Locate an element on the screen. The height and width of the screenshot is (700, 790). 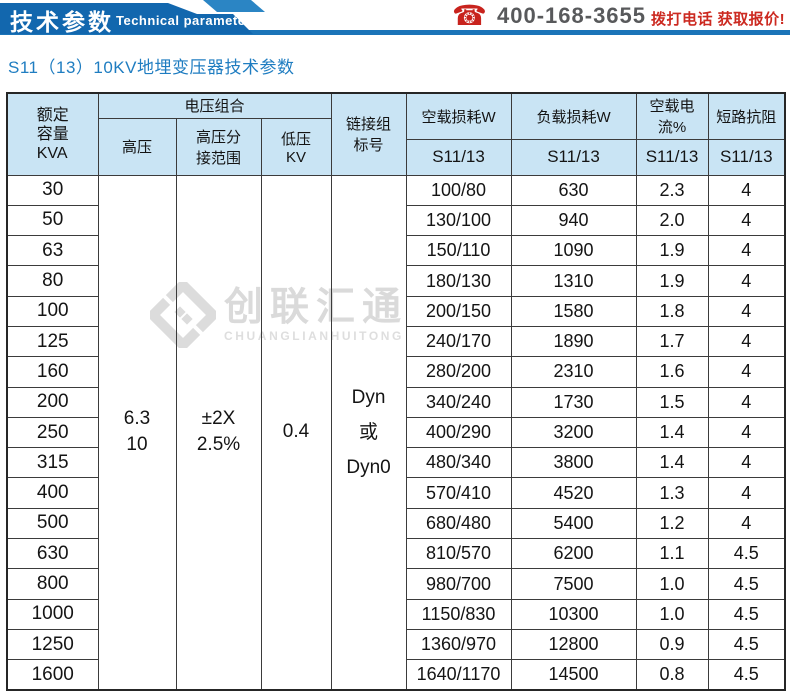
header-voltage-group: 电压组合 is located at coordinates (214, 105).